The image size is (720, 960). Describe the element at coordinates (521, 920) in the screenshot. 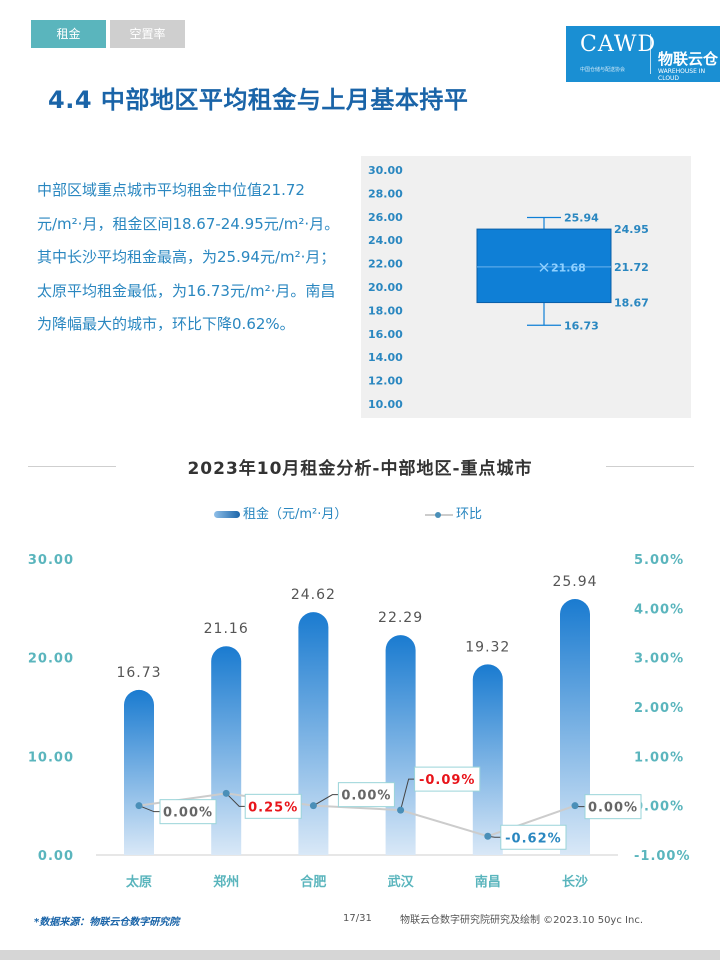

I see `footer-org: 物联云仓数字研究院研究及绘制 ©2023.10 50yc Inc.` at that location.